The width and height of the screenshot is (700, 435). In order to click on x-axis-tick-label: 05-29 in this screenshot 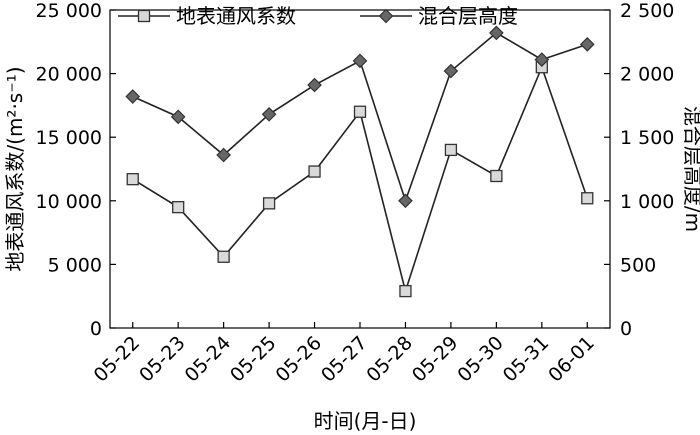, I will do `click(435, 359)`.